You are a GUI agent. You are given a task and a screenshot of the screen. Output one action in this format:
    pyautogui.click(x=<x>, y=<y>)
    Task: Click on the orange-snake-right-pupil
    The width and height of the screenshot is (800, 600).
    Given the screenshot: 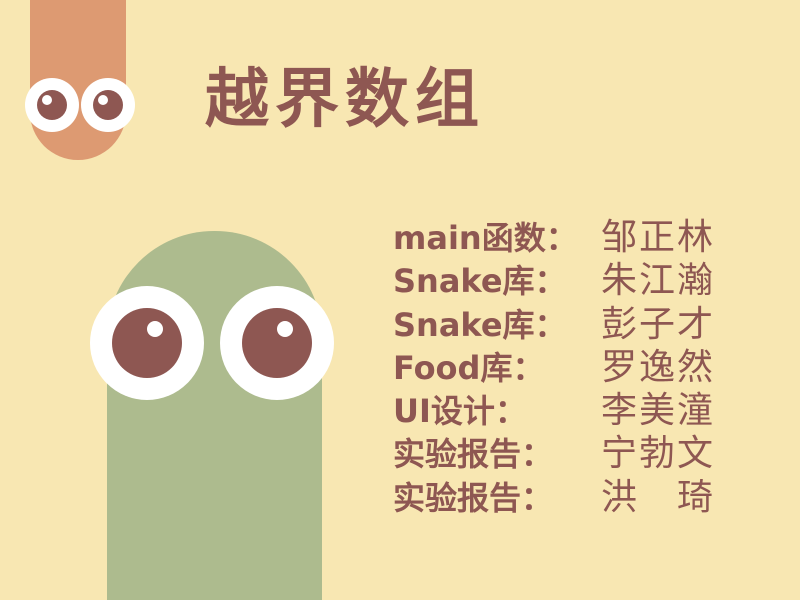 What is the action you would take?
    pyautogui.click(x=108, y=105)
    